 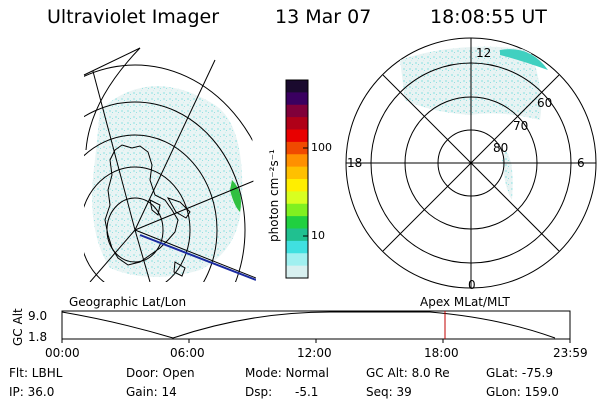 I want to click on mlt-label-0: 0, so click(x=472, y=285).